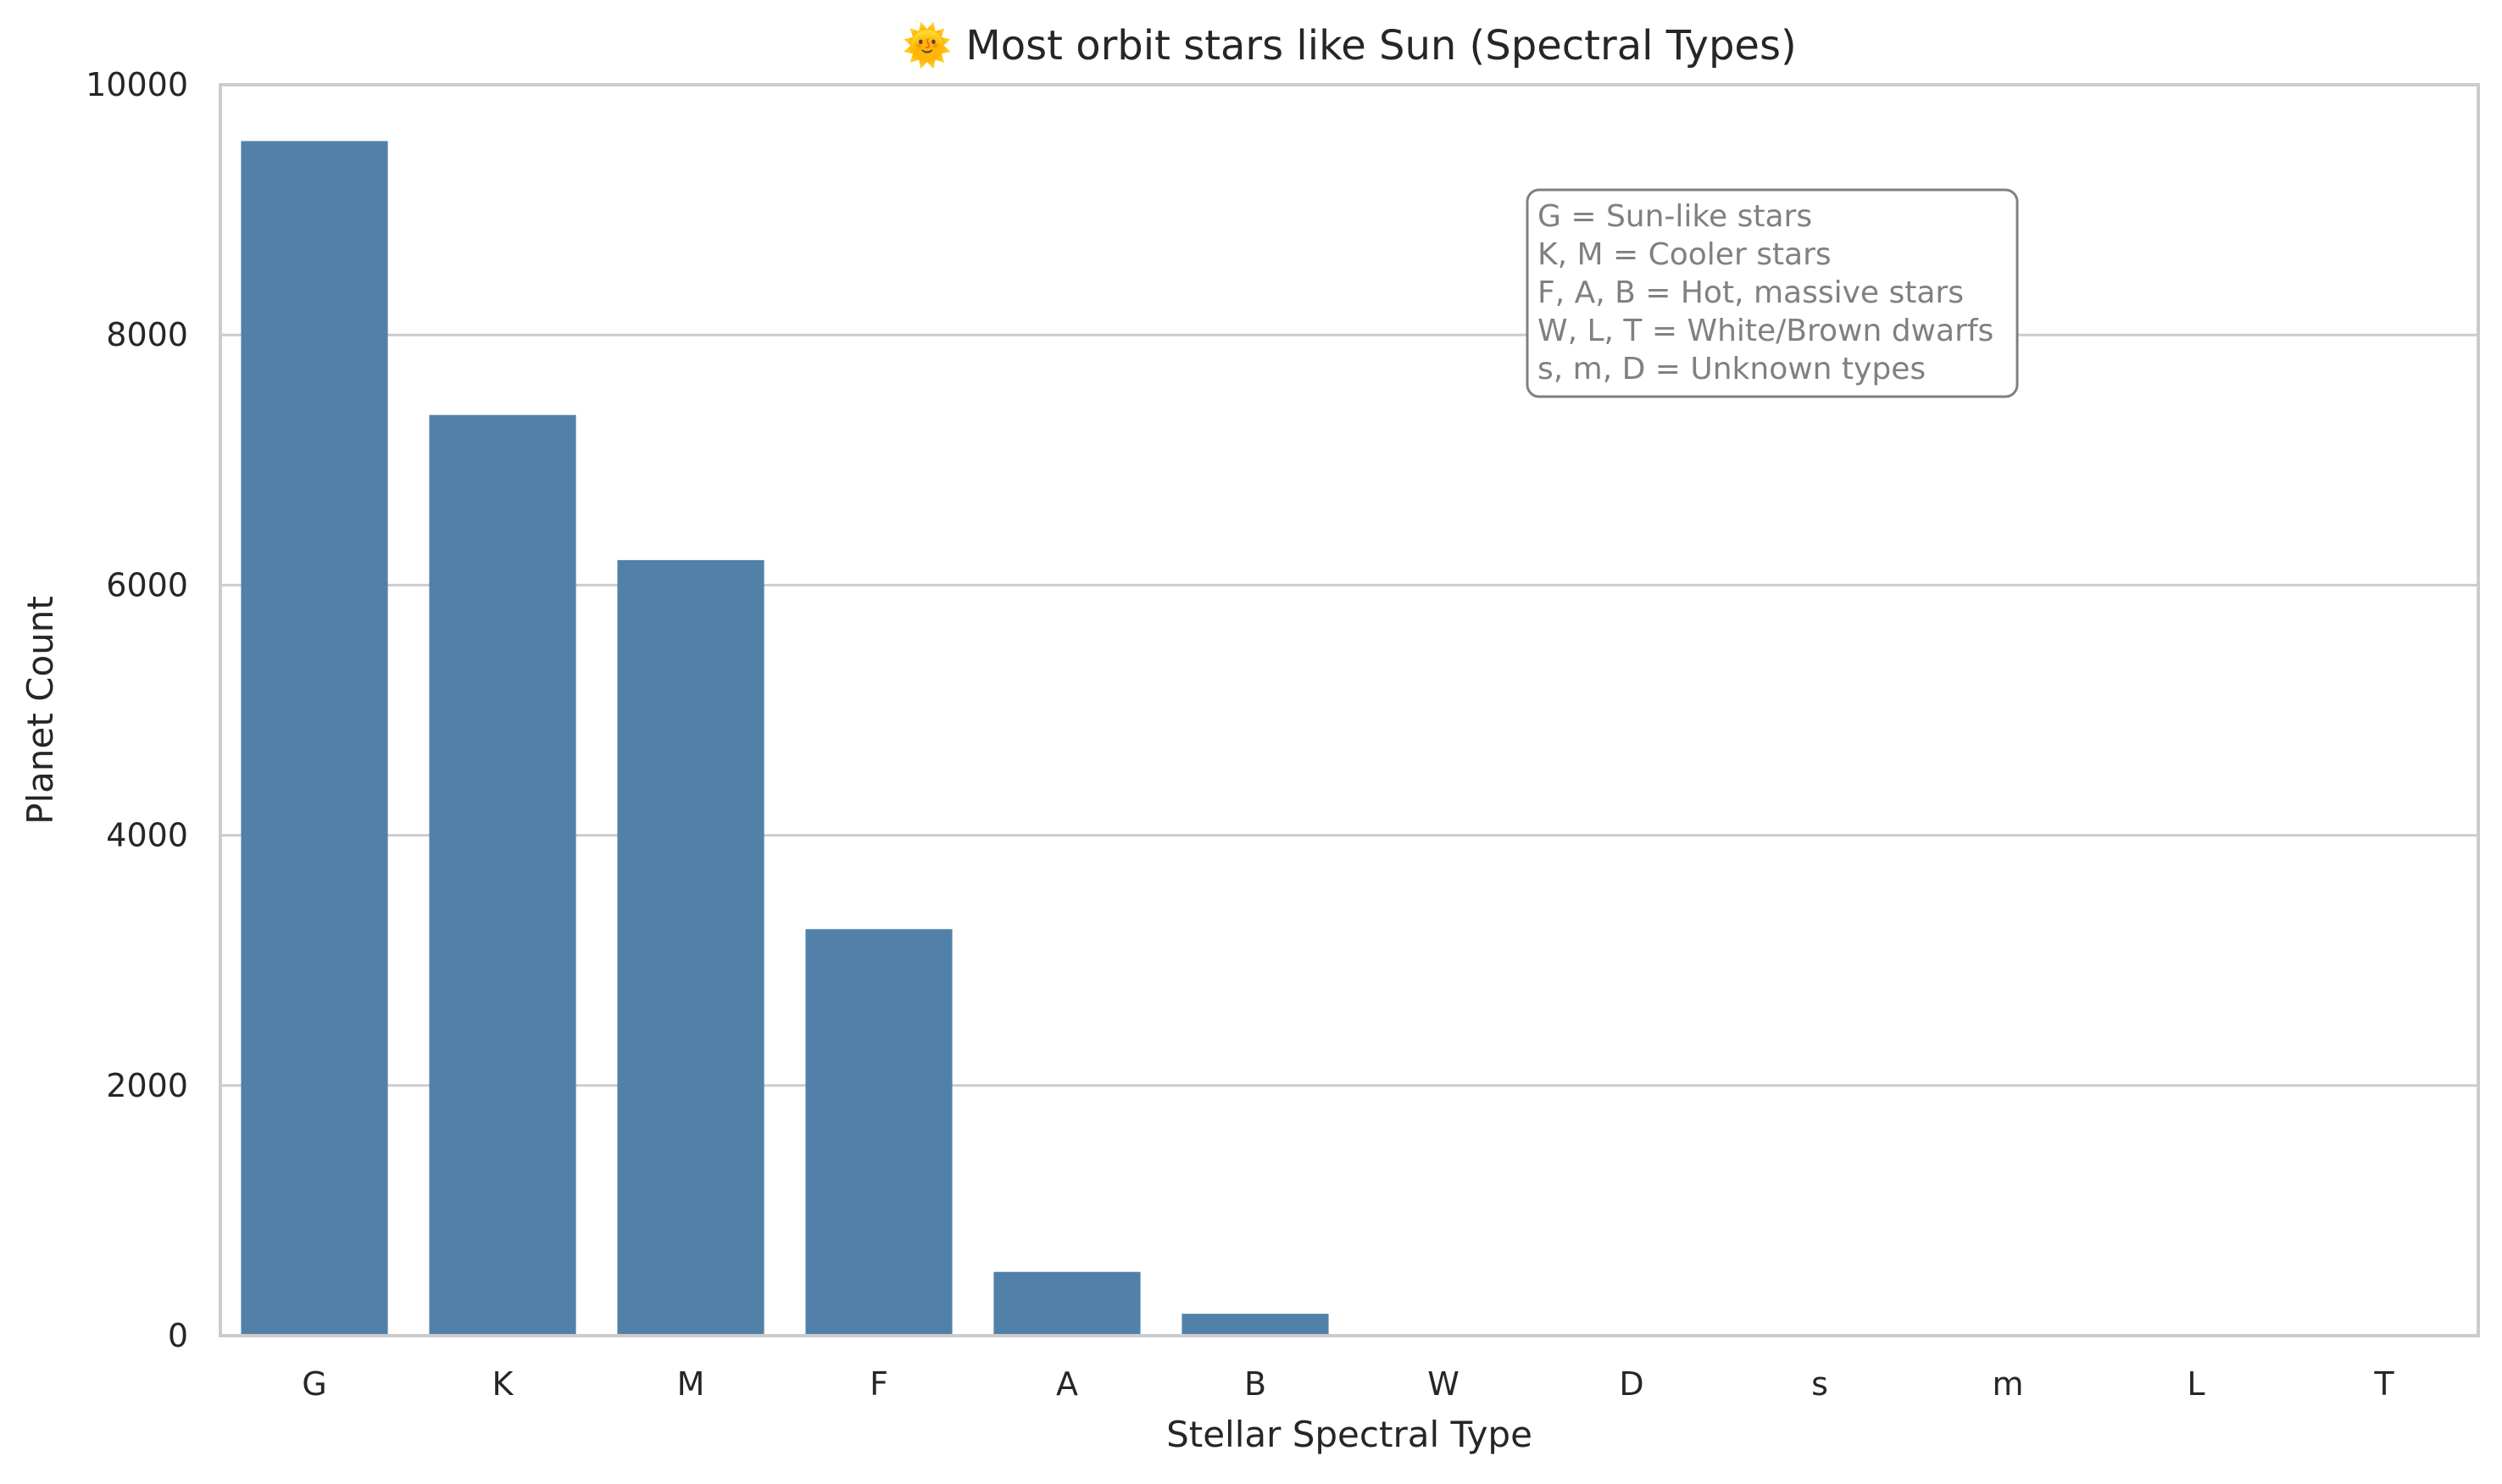 This screenshot has width=2502, height=1484. I want to click on x-tick-label: K, so click(503, 1384).